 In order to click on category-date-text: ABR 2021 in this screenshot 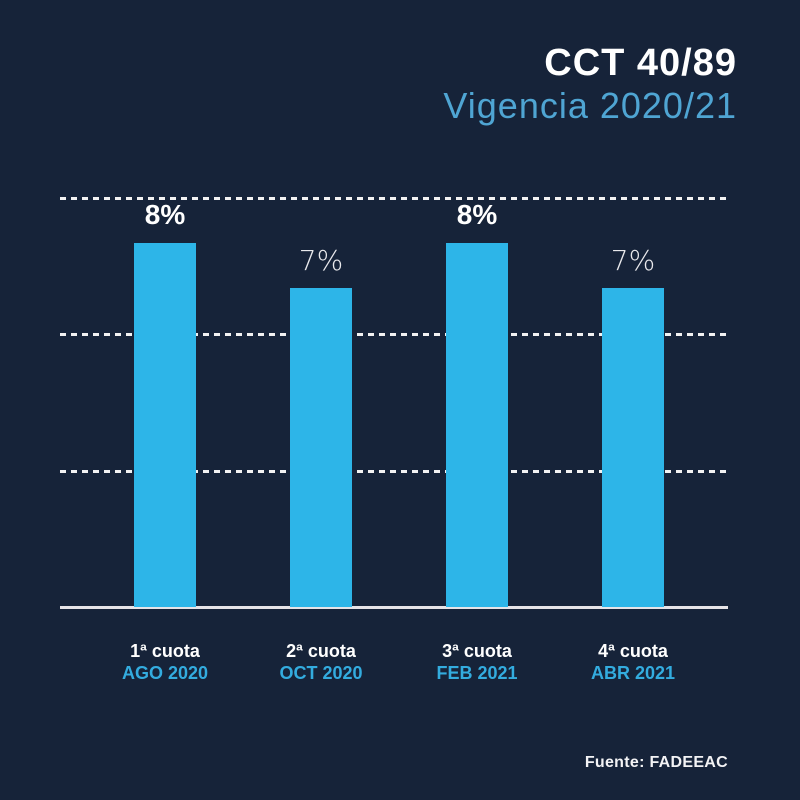, I will do `click(633, 673)`.